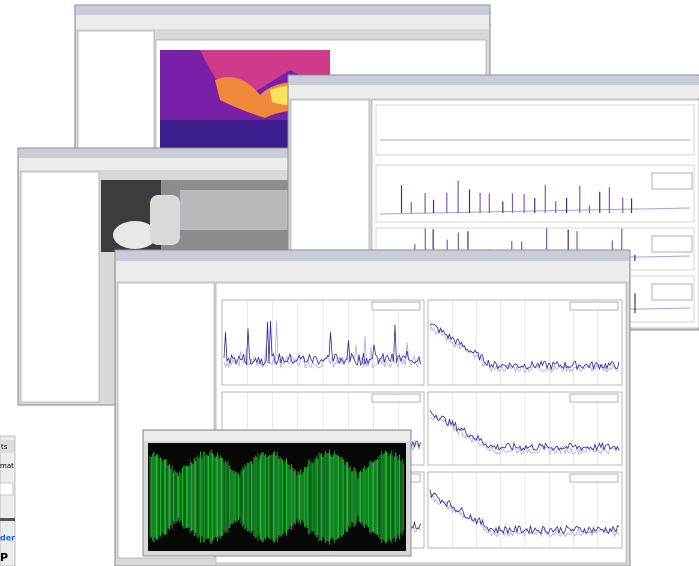  What do you see at coordinates (7, 538) in the screenshot?
I see `link: der` at bounding box center [7, 538].